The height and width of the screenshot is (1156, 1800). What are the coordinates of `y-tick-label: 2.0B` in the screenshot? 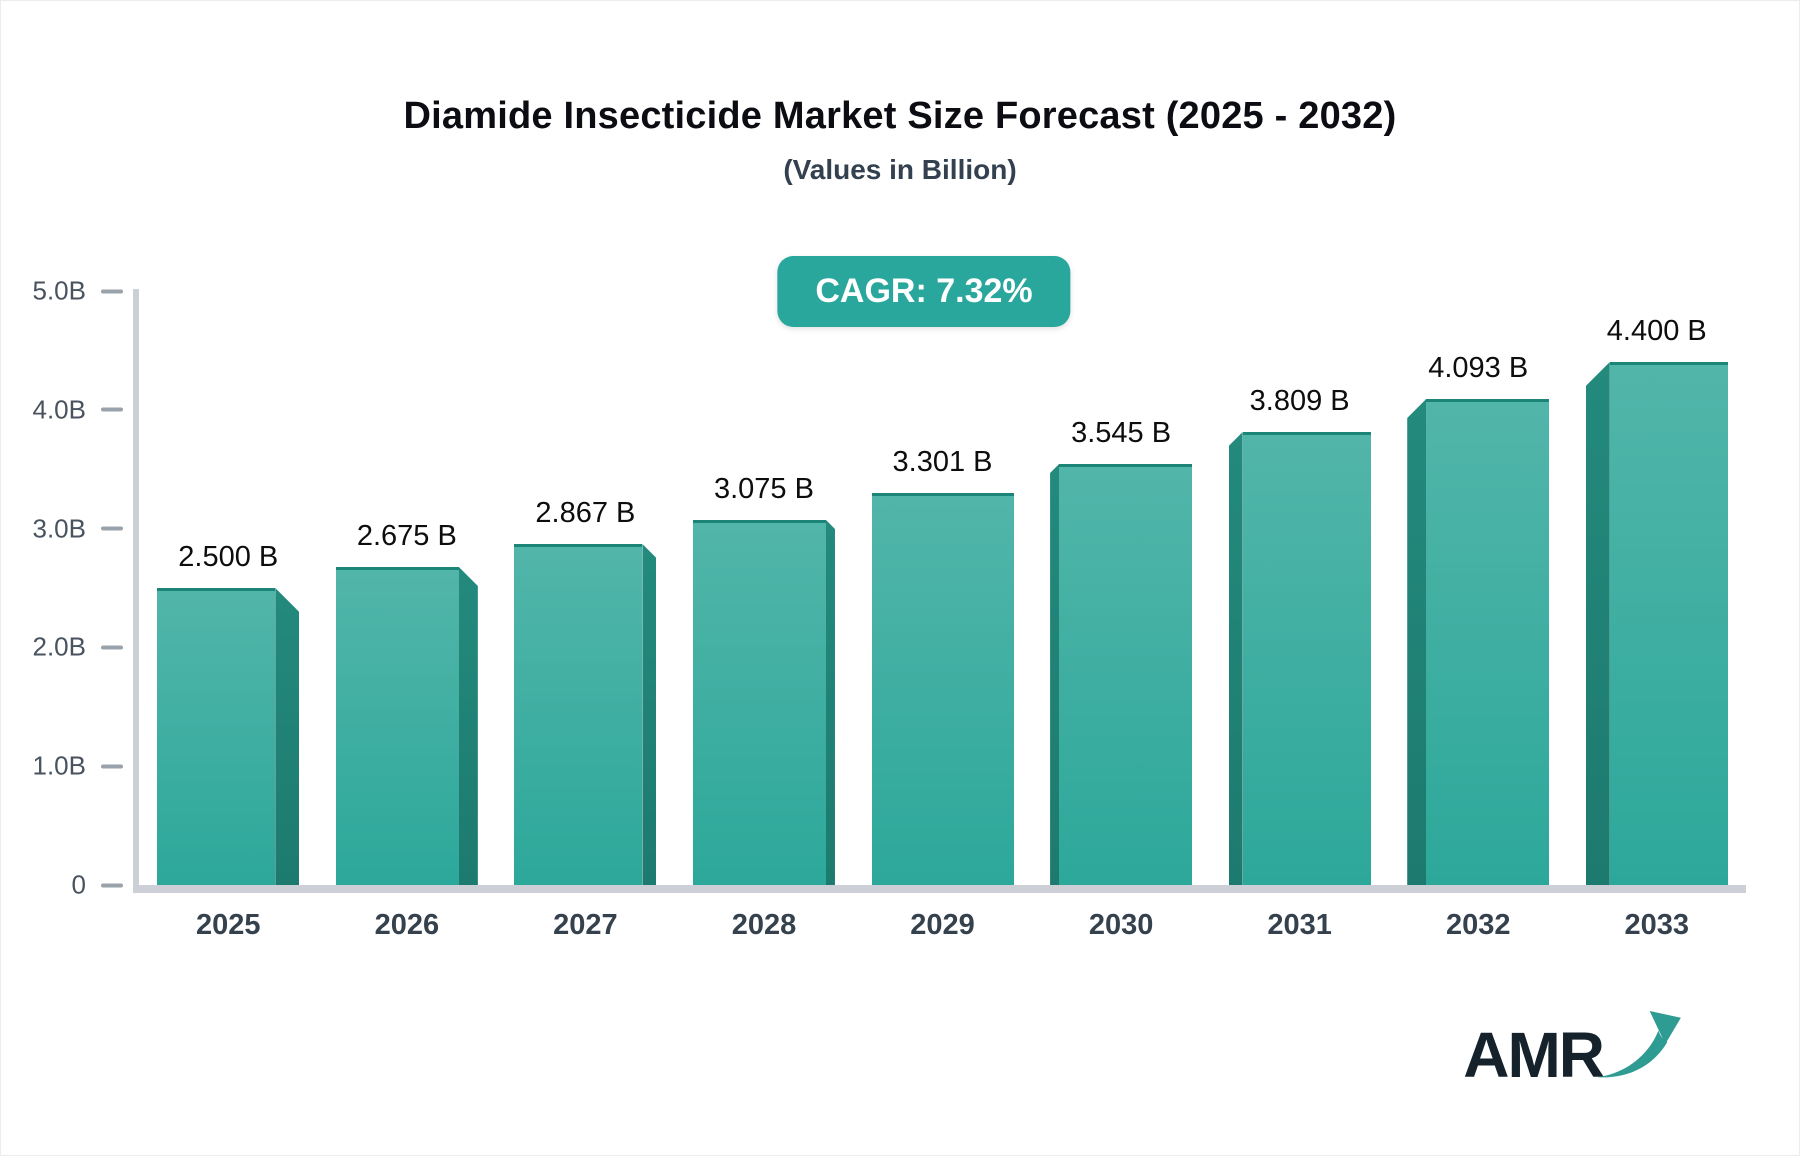 It's located at (59, 646).